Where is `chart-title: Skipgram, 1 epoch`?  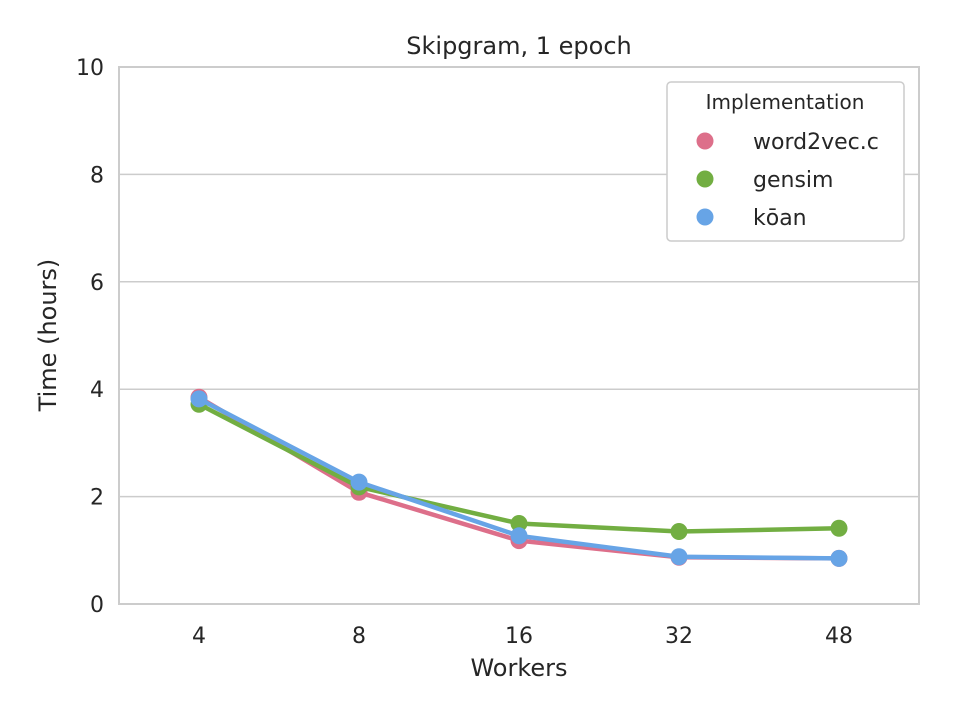
chart-title: Skipgram, 1 epoch is located at coordinates (518, 46).